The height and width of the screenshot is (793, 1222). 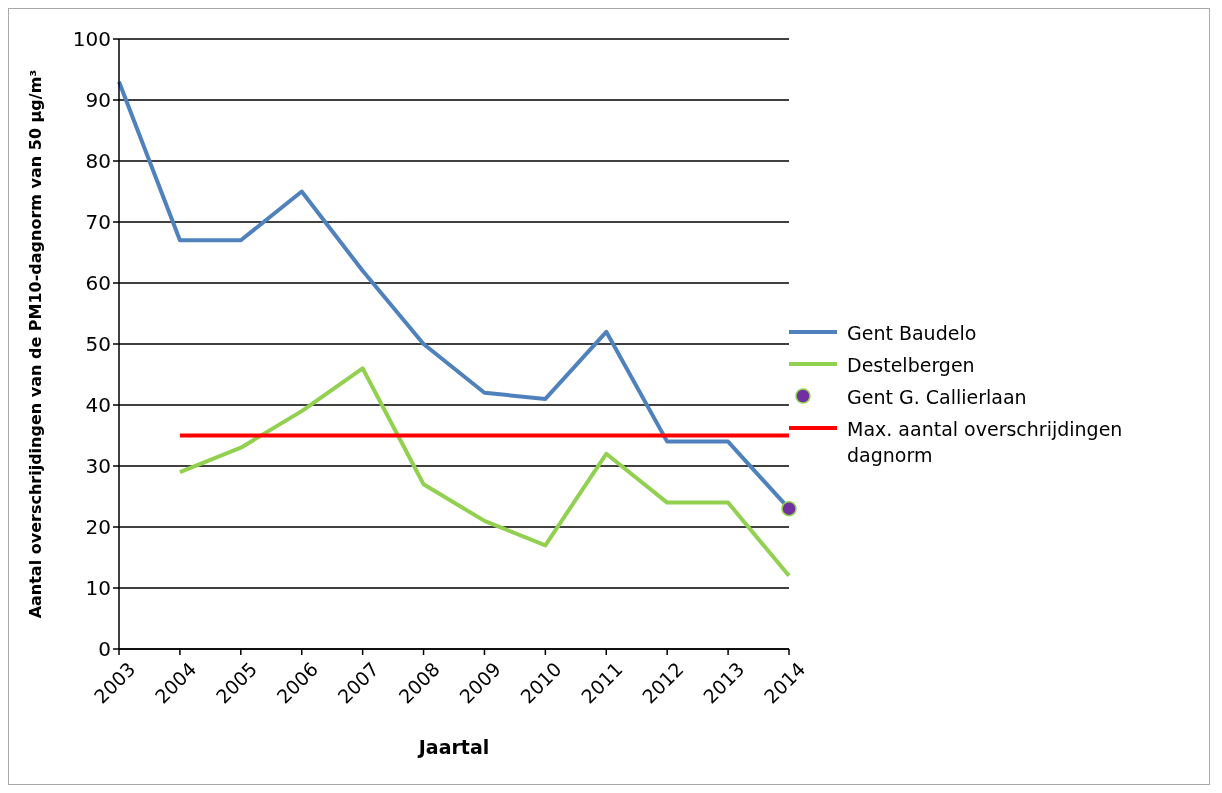 I want to click on y-tick-label: 50, so click(x=98, y=344).